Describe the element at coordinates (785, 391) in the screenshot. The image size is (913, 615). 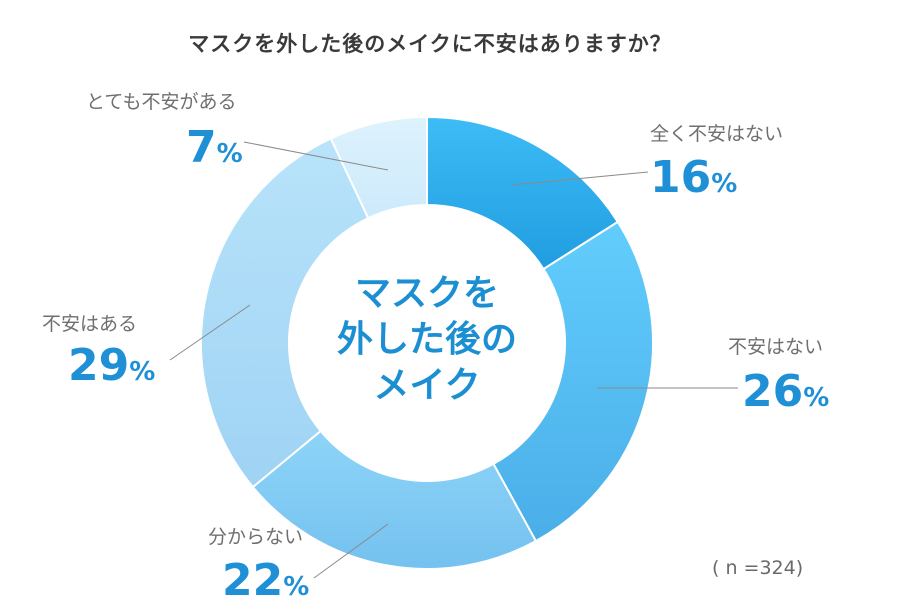
I see `slice-value: 26%` at that location.